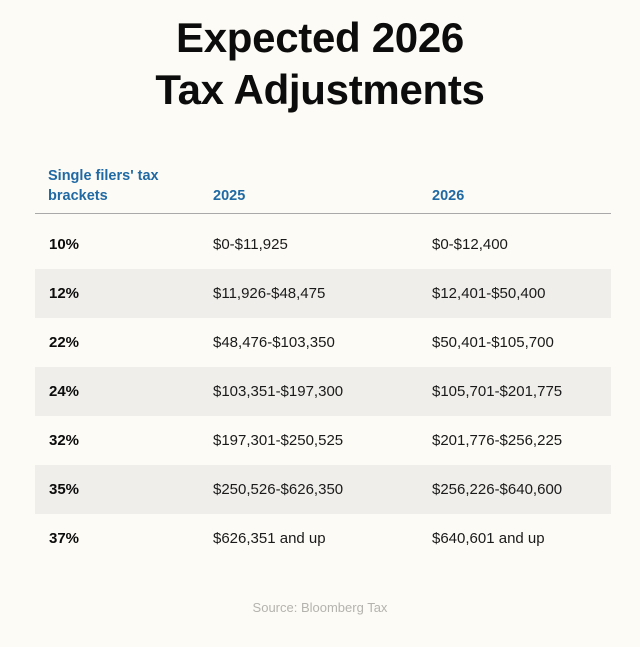  Describe the element at coordinates (320, 89) in the screenshot. I see `title-line-2: Tax Adjustments` at that location.